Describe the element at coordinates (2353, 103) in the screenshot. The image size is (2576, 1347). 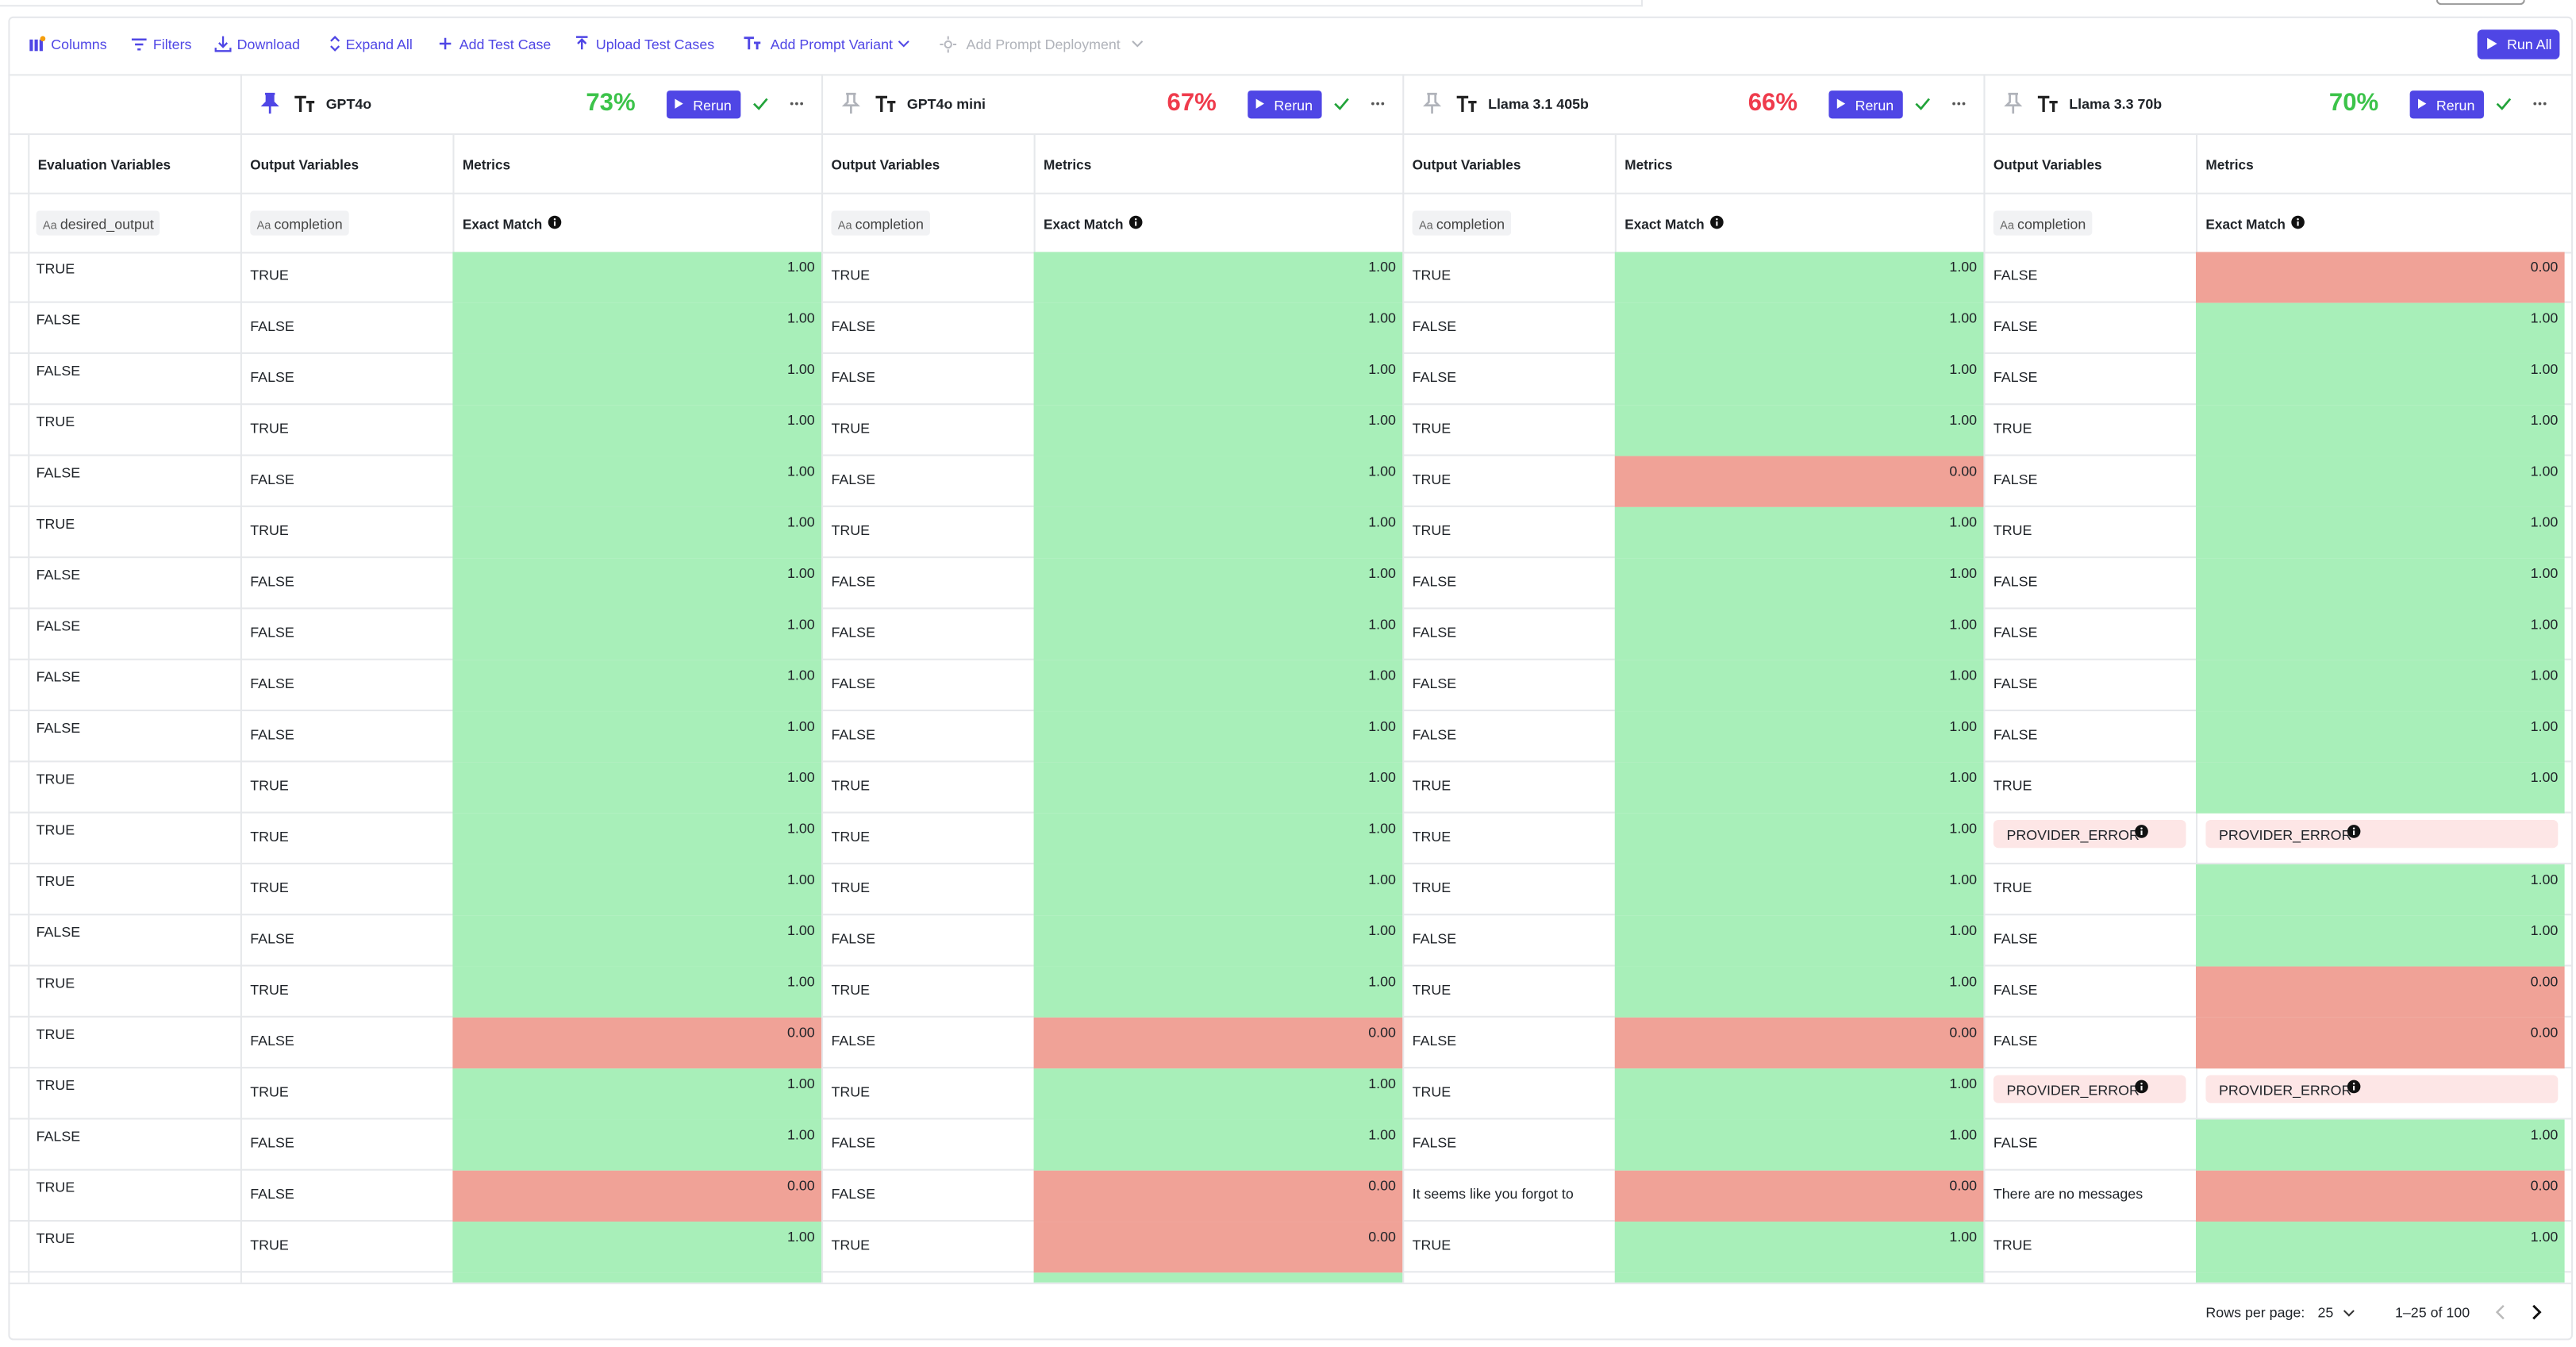
I see `variant-score: 70%` at that location.